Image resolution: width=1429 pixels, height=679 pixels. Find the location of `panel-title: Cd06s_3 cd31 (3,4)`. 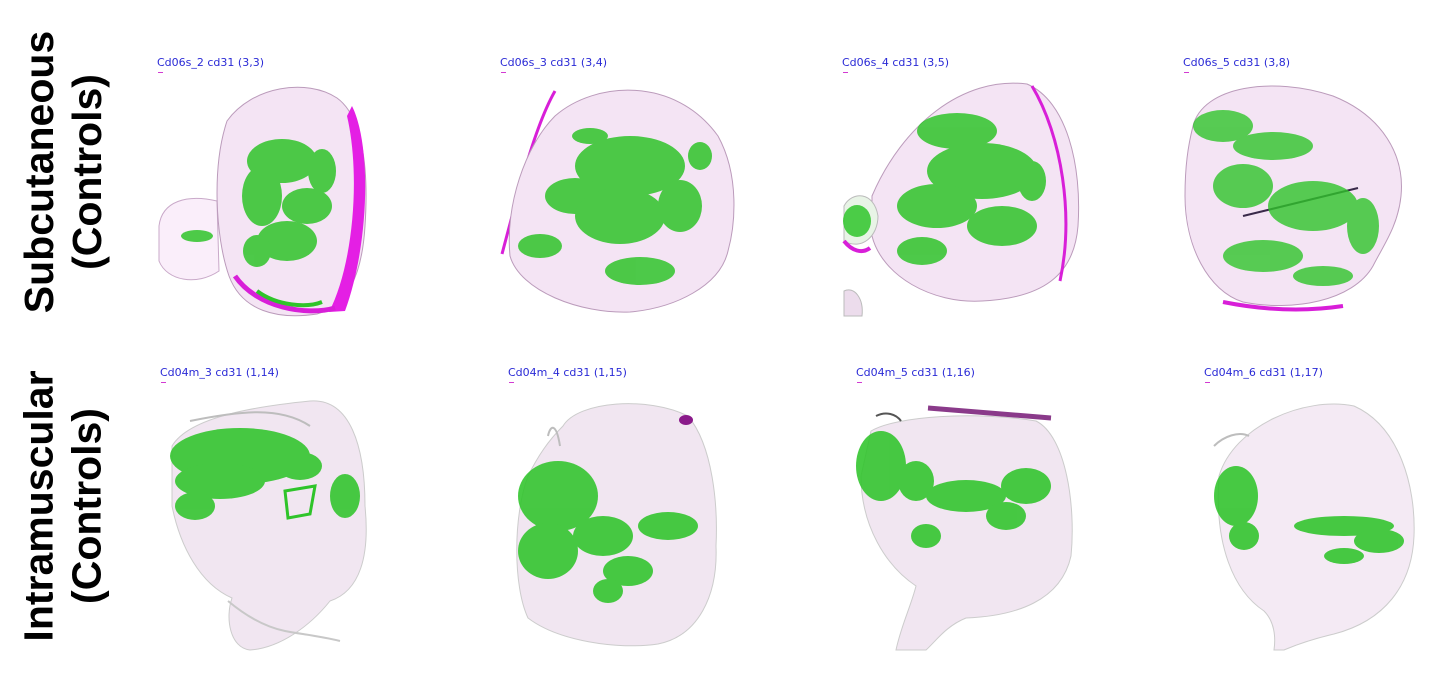

panel-title: Cd06s_3 cd31 (3,4) is located at coordinates (553, 64).